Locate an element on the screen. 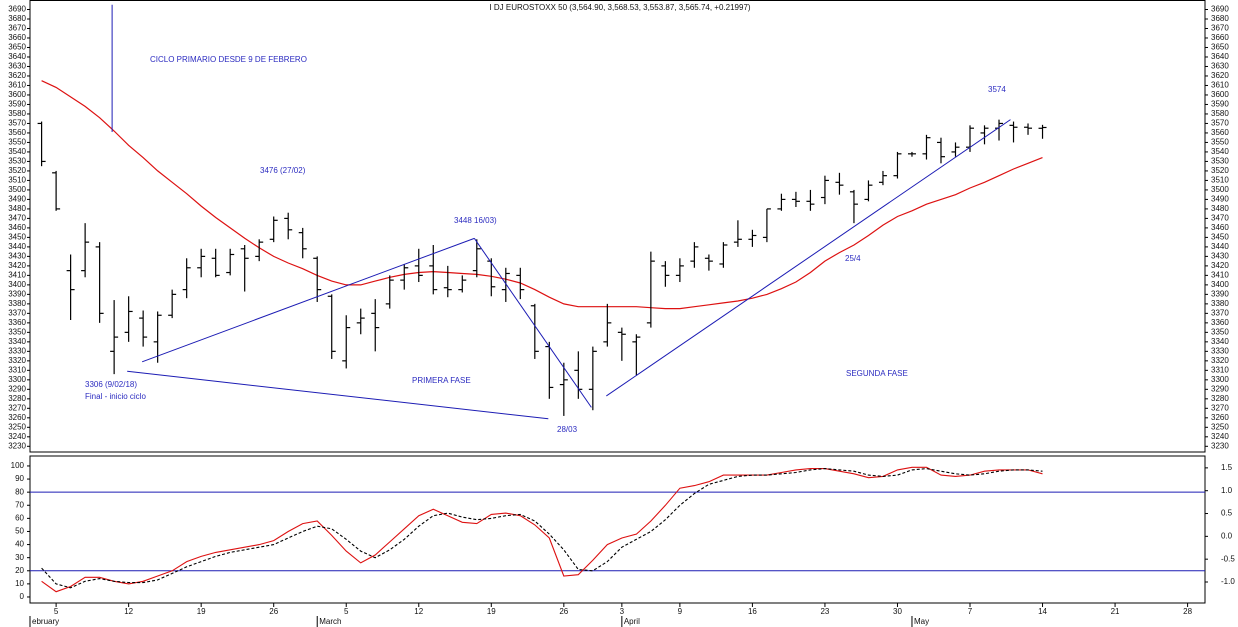  y-tick-label: 0 is located at coordinates (22, 596).